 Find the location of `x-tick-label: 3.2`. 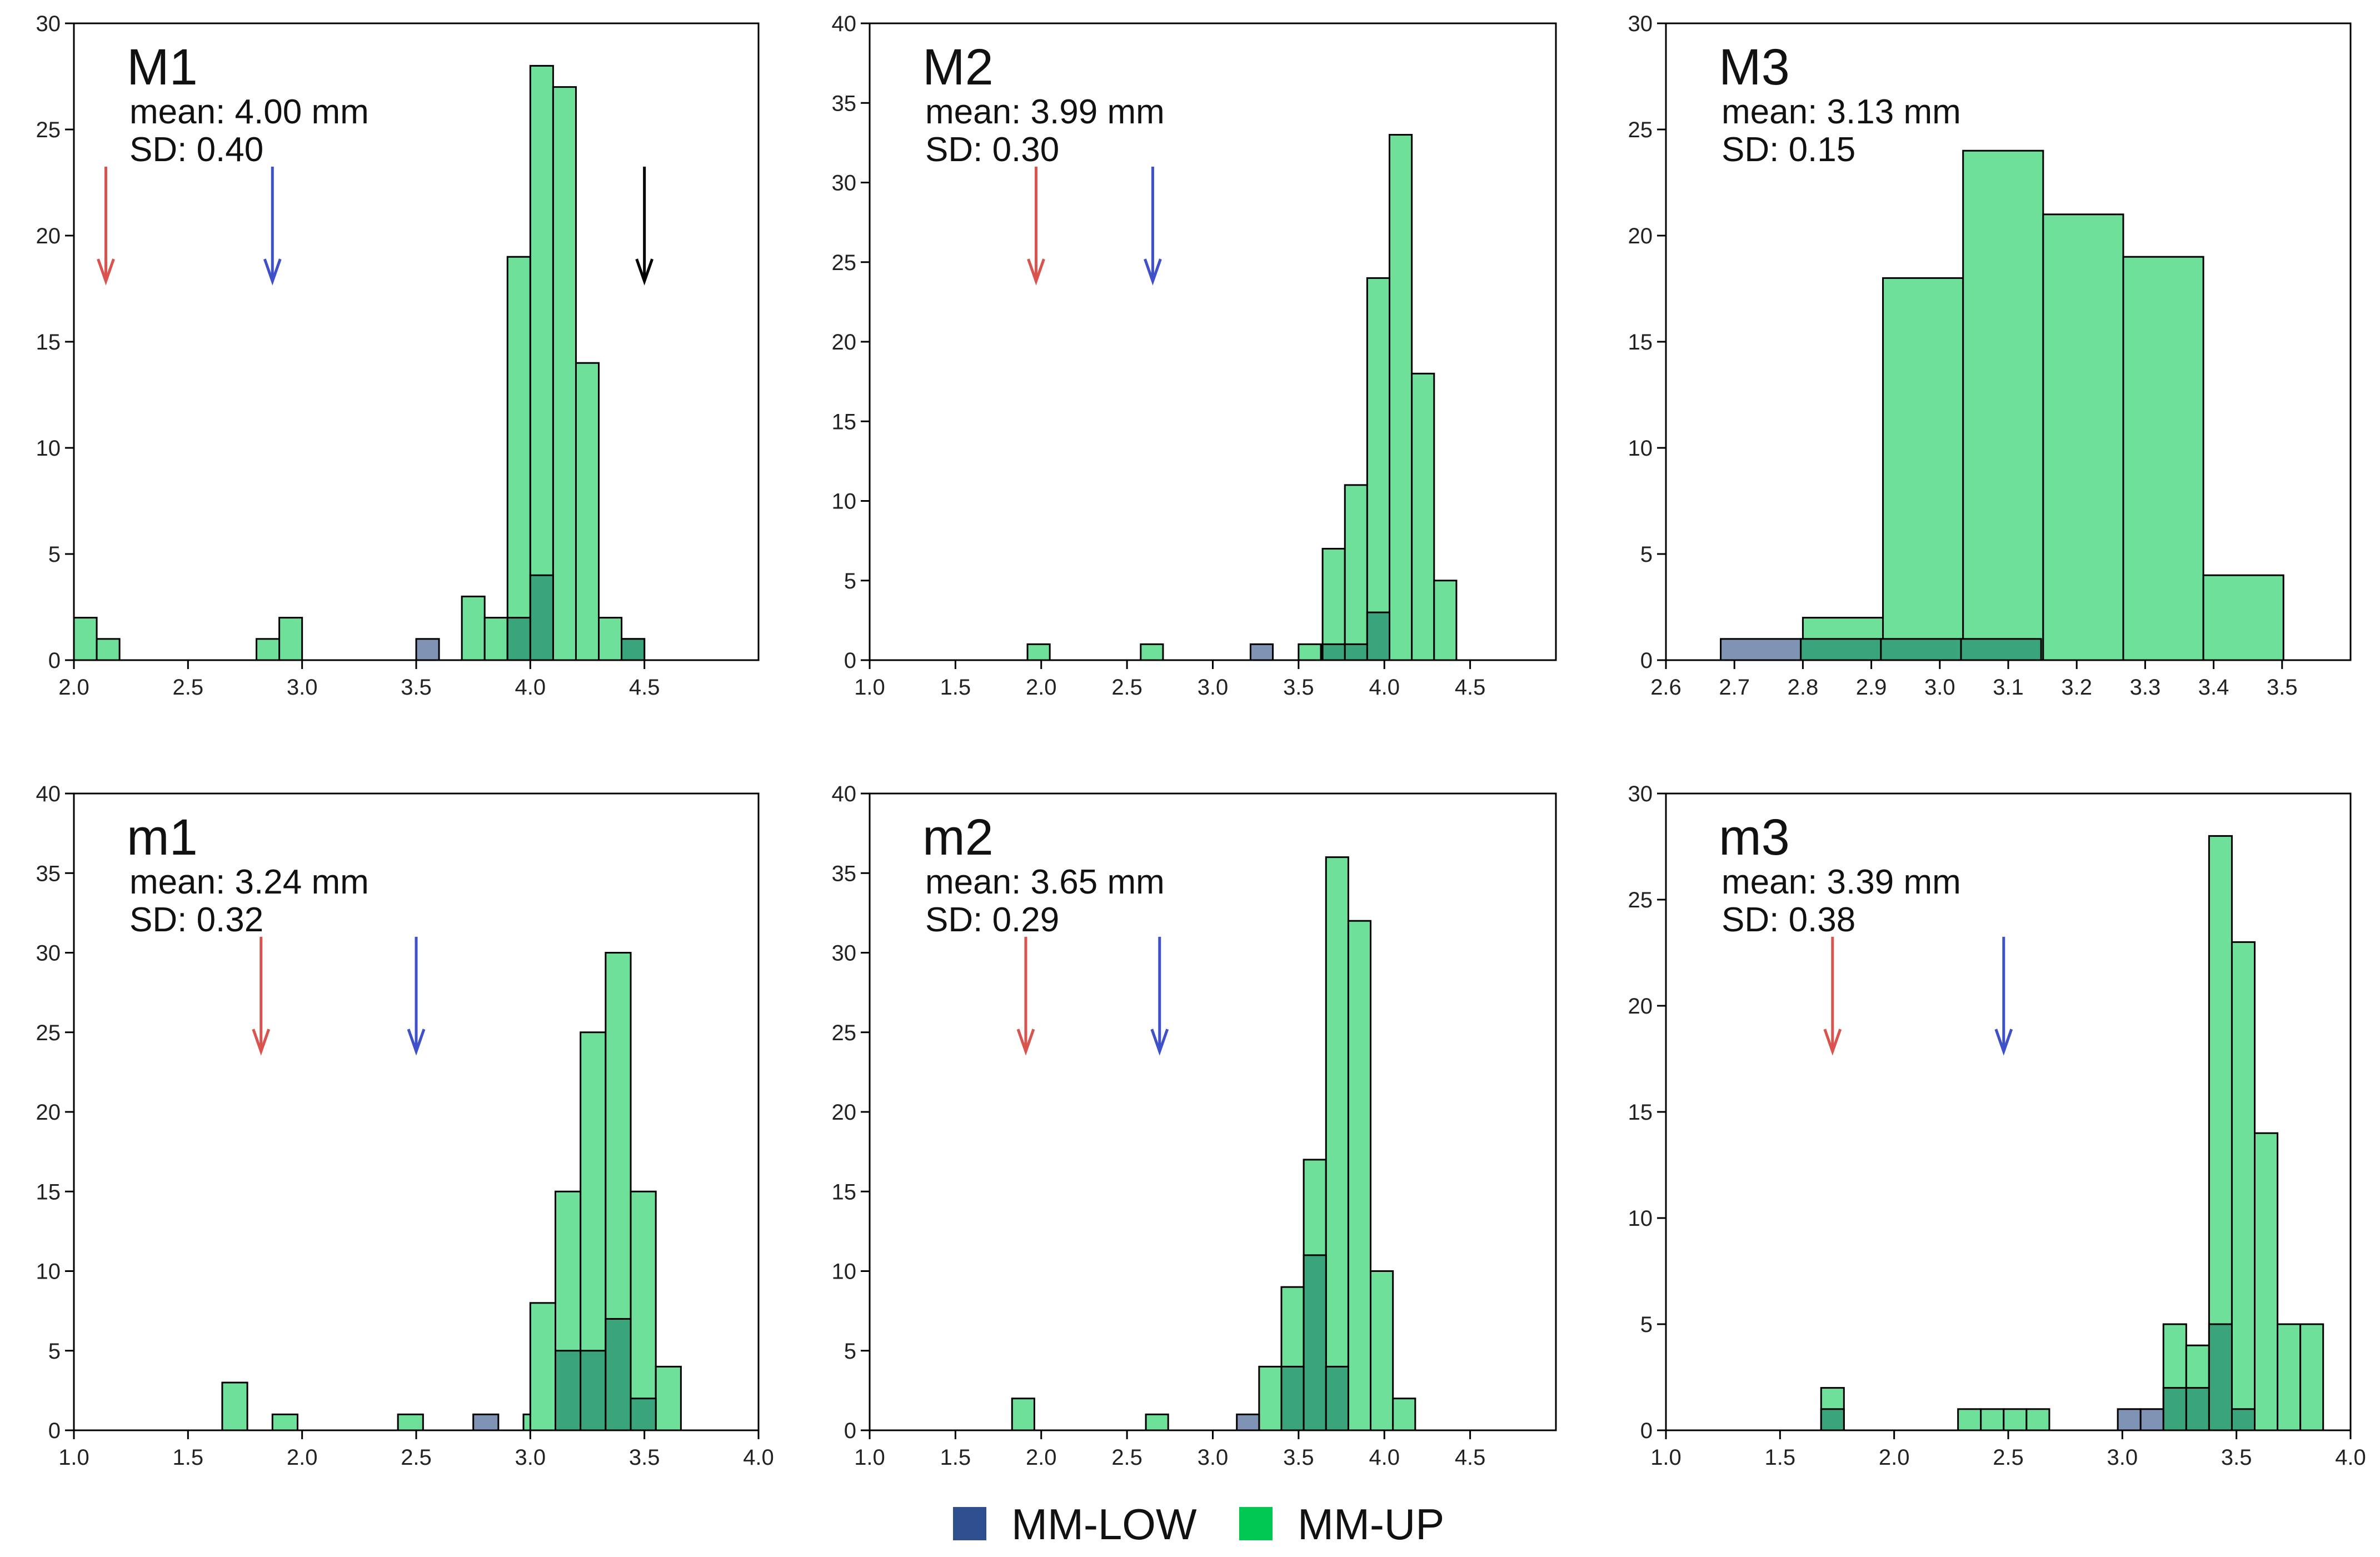

x-tick-label: 3.2 is located at coordinates (2076, 687).